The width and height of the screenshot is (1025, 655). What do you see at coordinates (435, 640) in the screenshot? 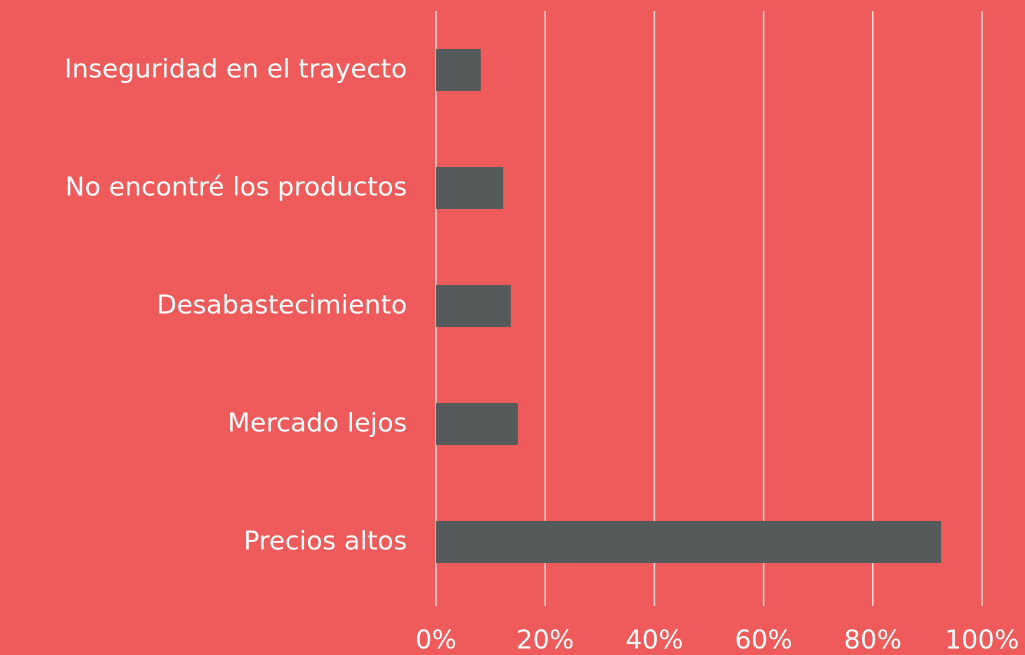
I see `x-tick-label: 0%` at bounding box center [435, 640].